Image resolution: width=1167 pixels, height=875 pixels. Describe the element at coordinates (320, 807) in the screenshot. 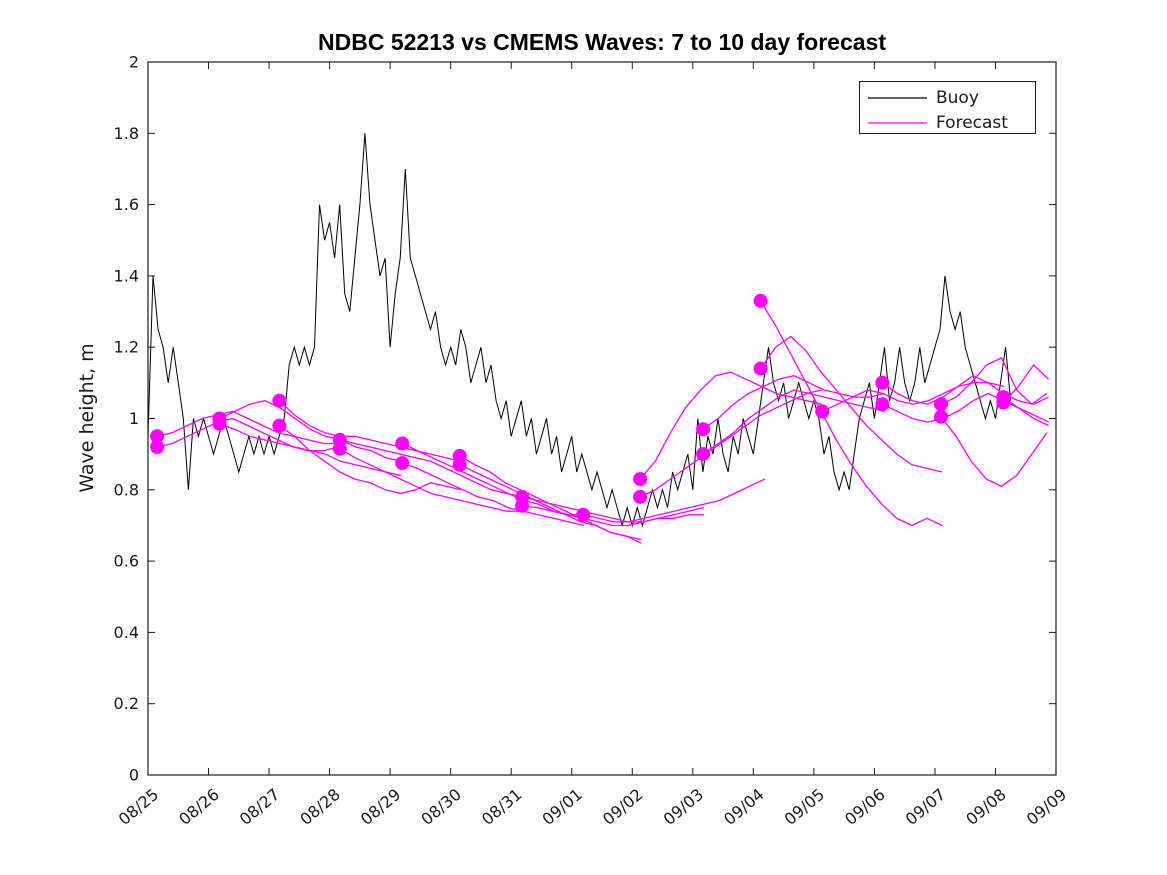

I see `x-tick-label: 08/28` at that location.